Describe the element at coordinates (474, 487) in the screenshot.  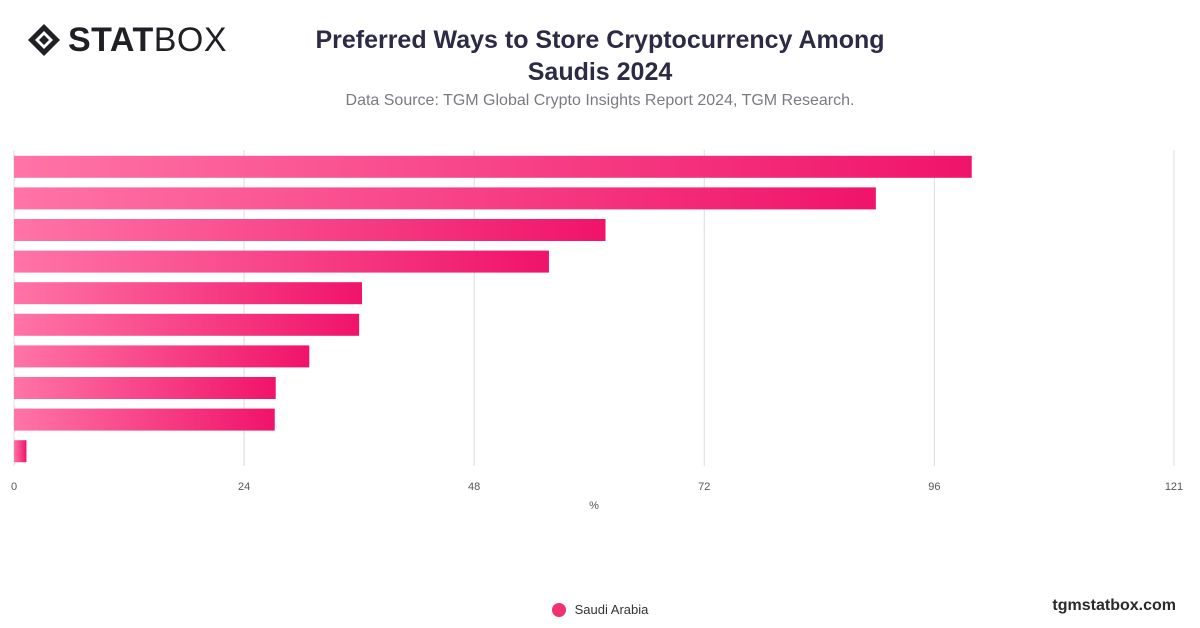
I see `x-tick-label: 48` at that location.